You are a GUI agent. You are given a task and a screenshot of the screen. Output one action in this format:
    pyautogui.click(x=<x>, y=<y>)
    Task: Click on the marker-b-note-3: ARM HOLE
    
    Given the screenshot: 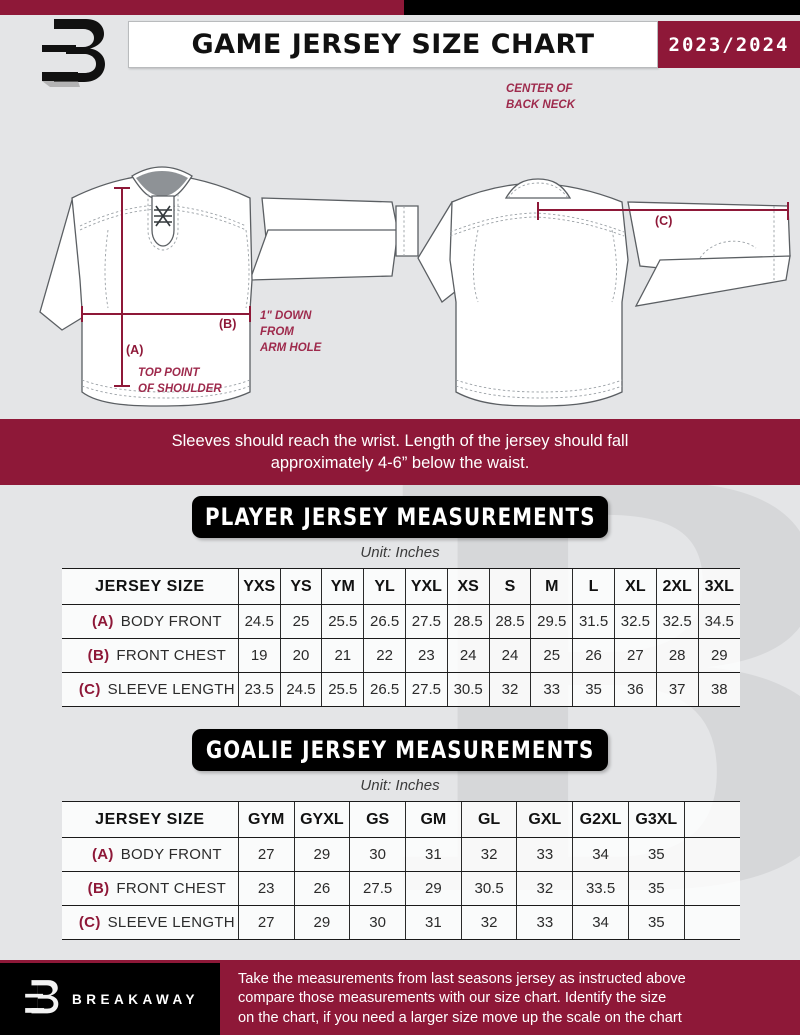 What is the action you would take?
    pyautogui.click(x=290, y=348)
    